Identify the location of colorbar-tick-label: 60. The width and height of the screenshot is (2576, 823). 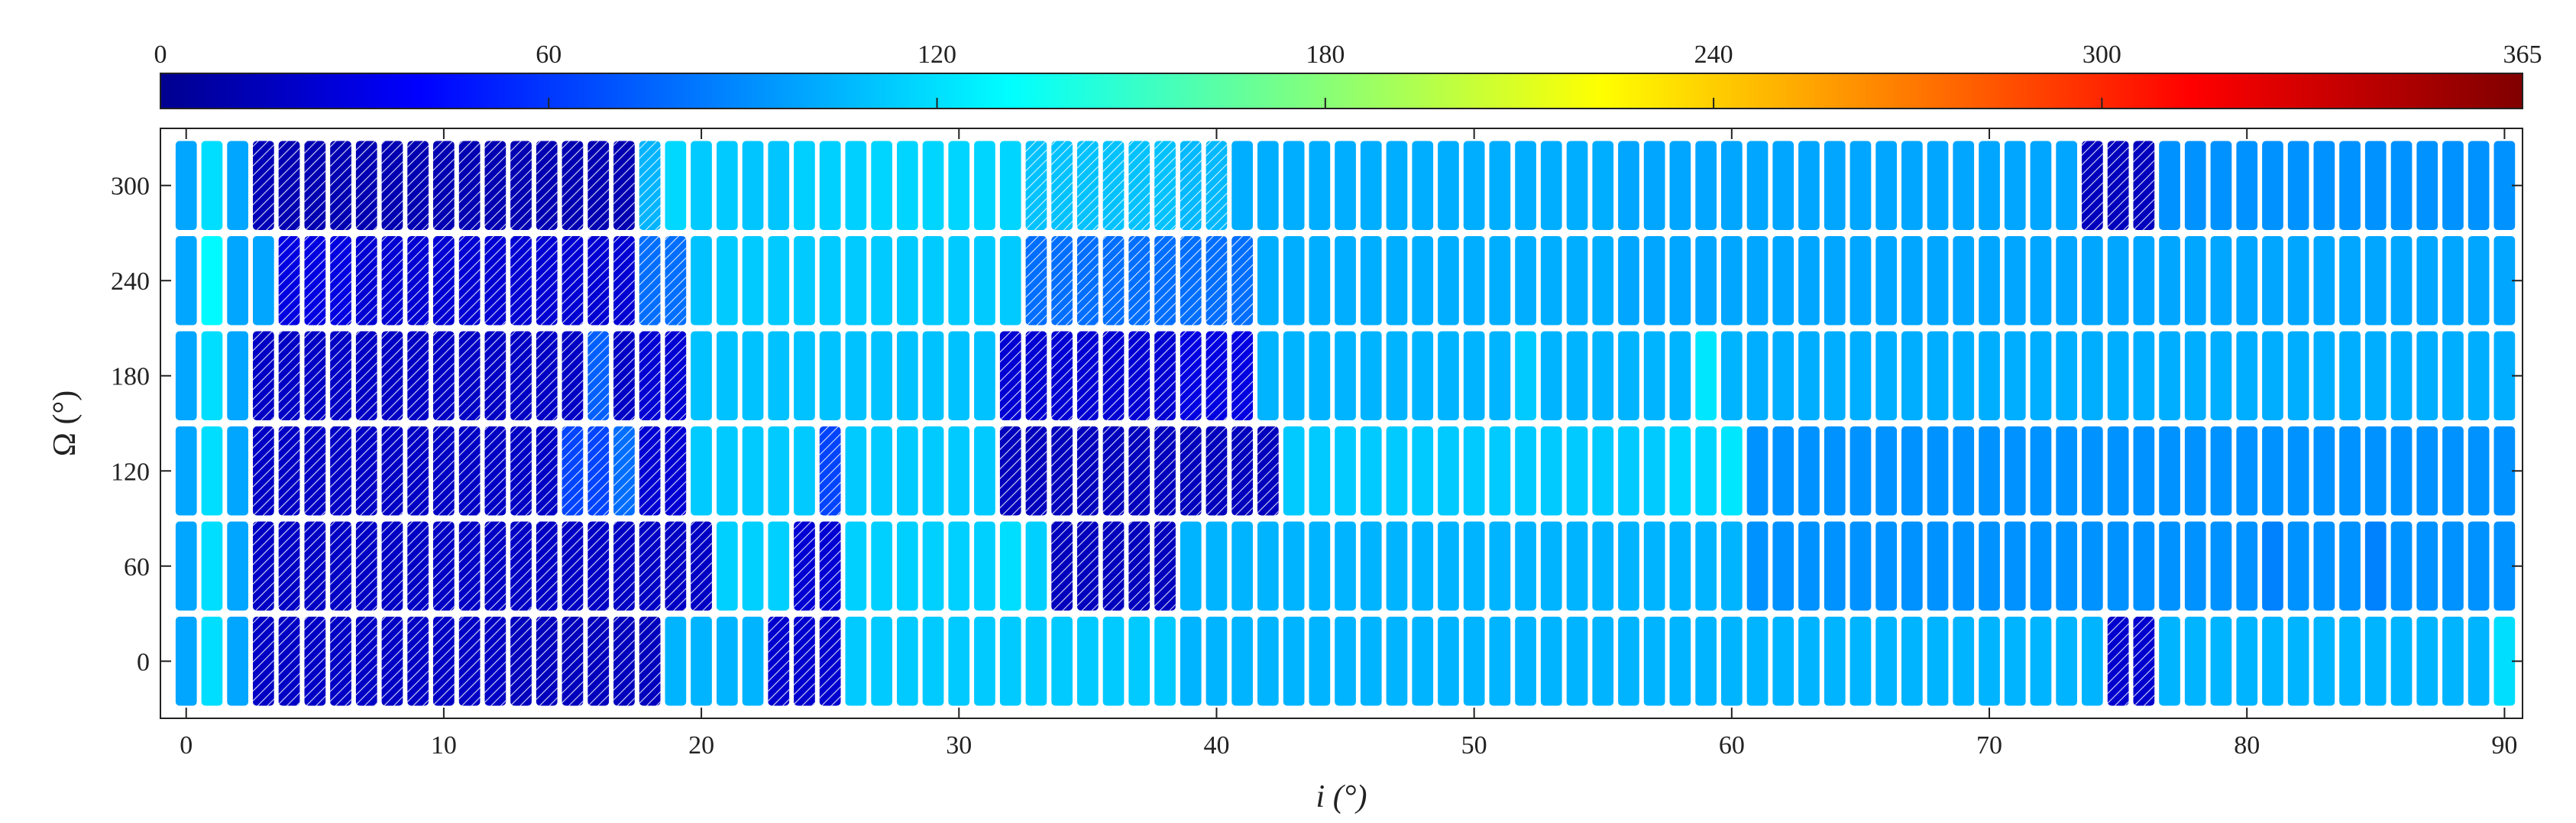
(548, 55).